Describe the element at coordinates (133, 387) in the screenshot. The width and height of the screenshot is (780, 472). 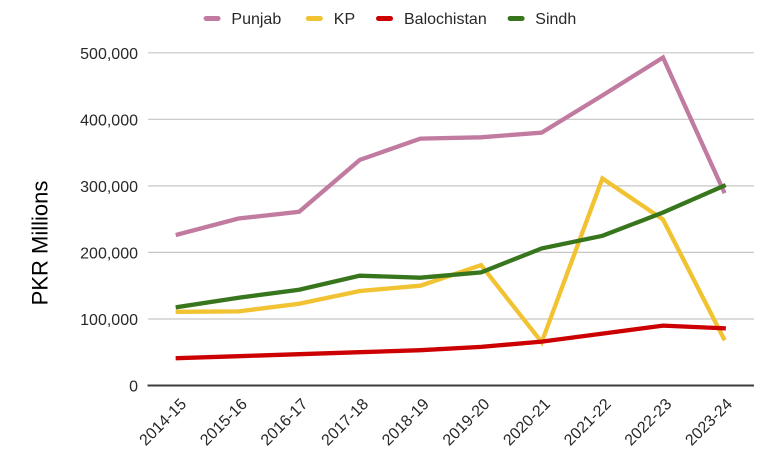
I see `svg-text: 0` at that location.